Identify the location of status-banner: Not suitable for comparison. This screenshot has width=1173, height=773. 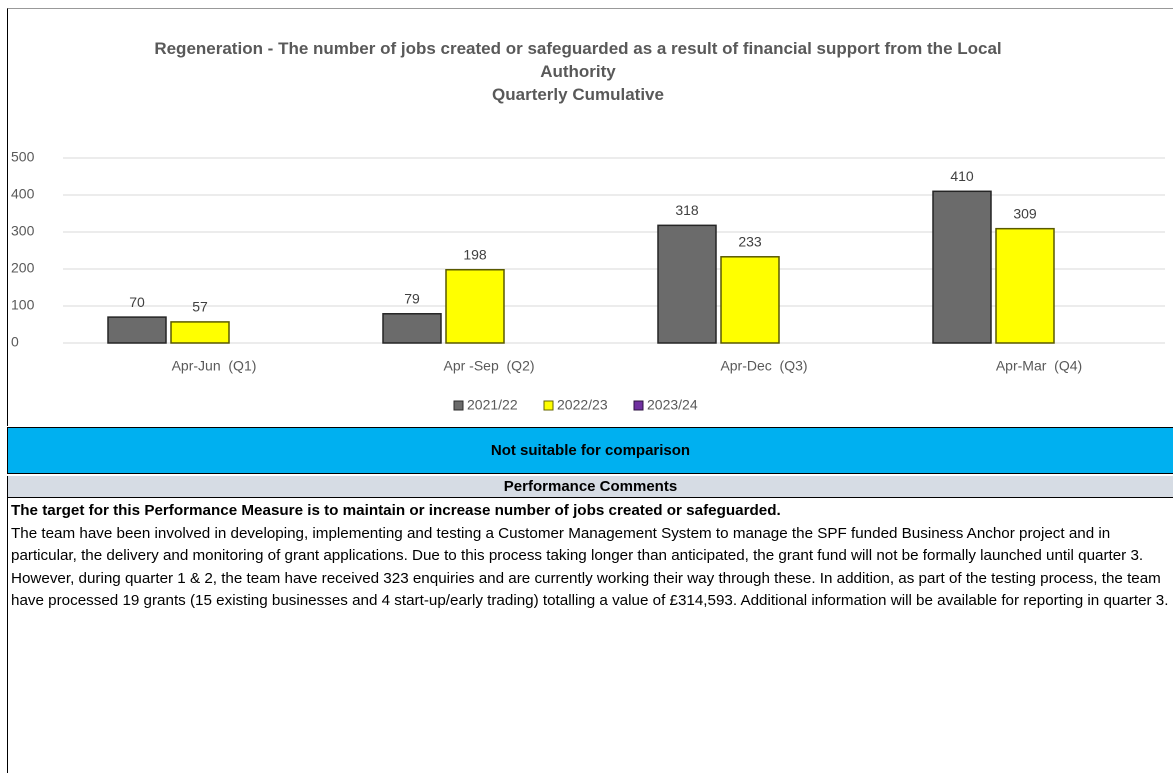
(590, 450).